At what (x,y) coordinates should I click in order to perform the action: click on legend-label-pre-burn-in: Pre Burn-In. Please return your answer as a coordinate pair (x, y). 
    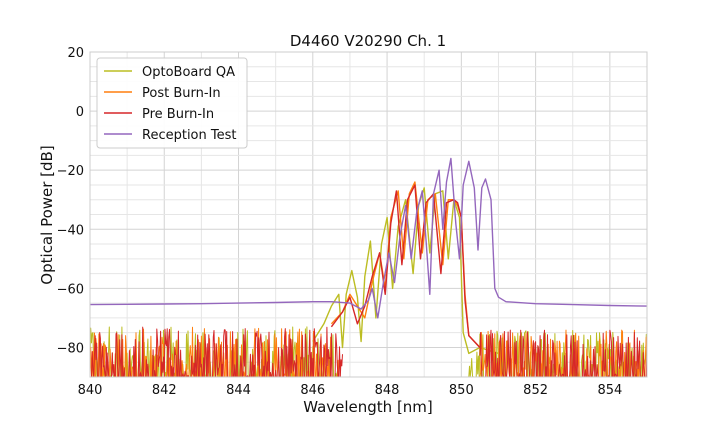
    Looking at the image, I should click on (178, 114).